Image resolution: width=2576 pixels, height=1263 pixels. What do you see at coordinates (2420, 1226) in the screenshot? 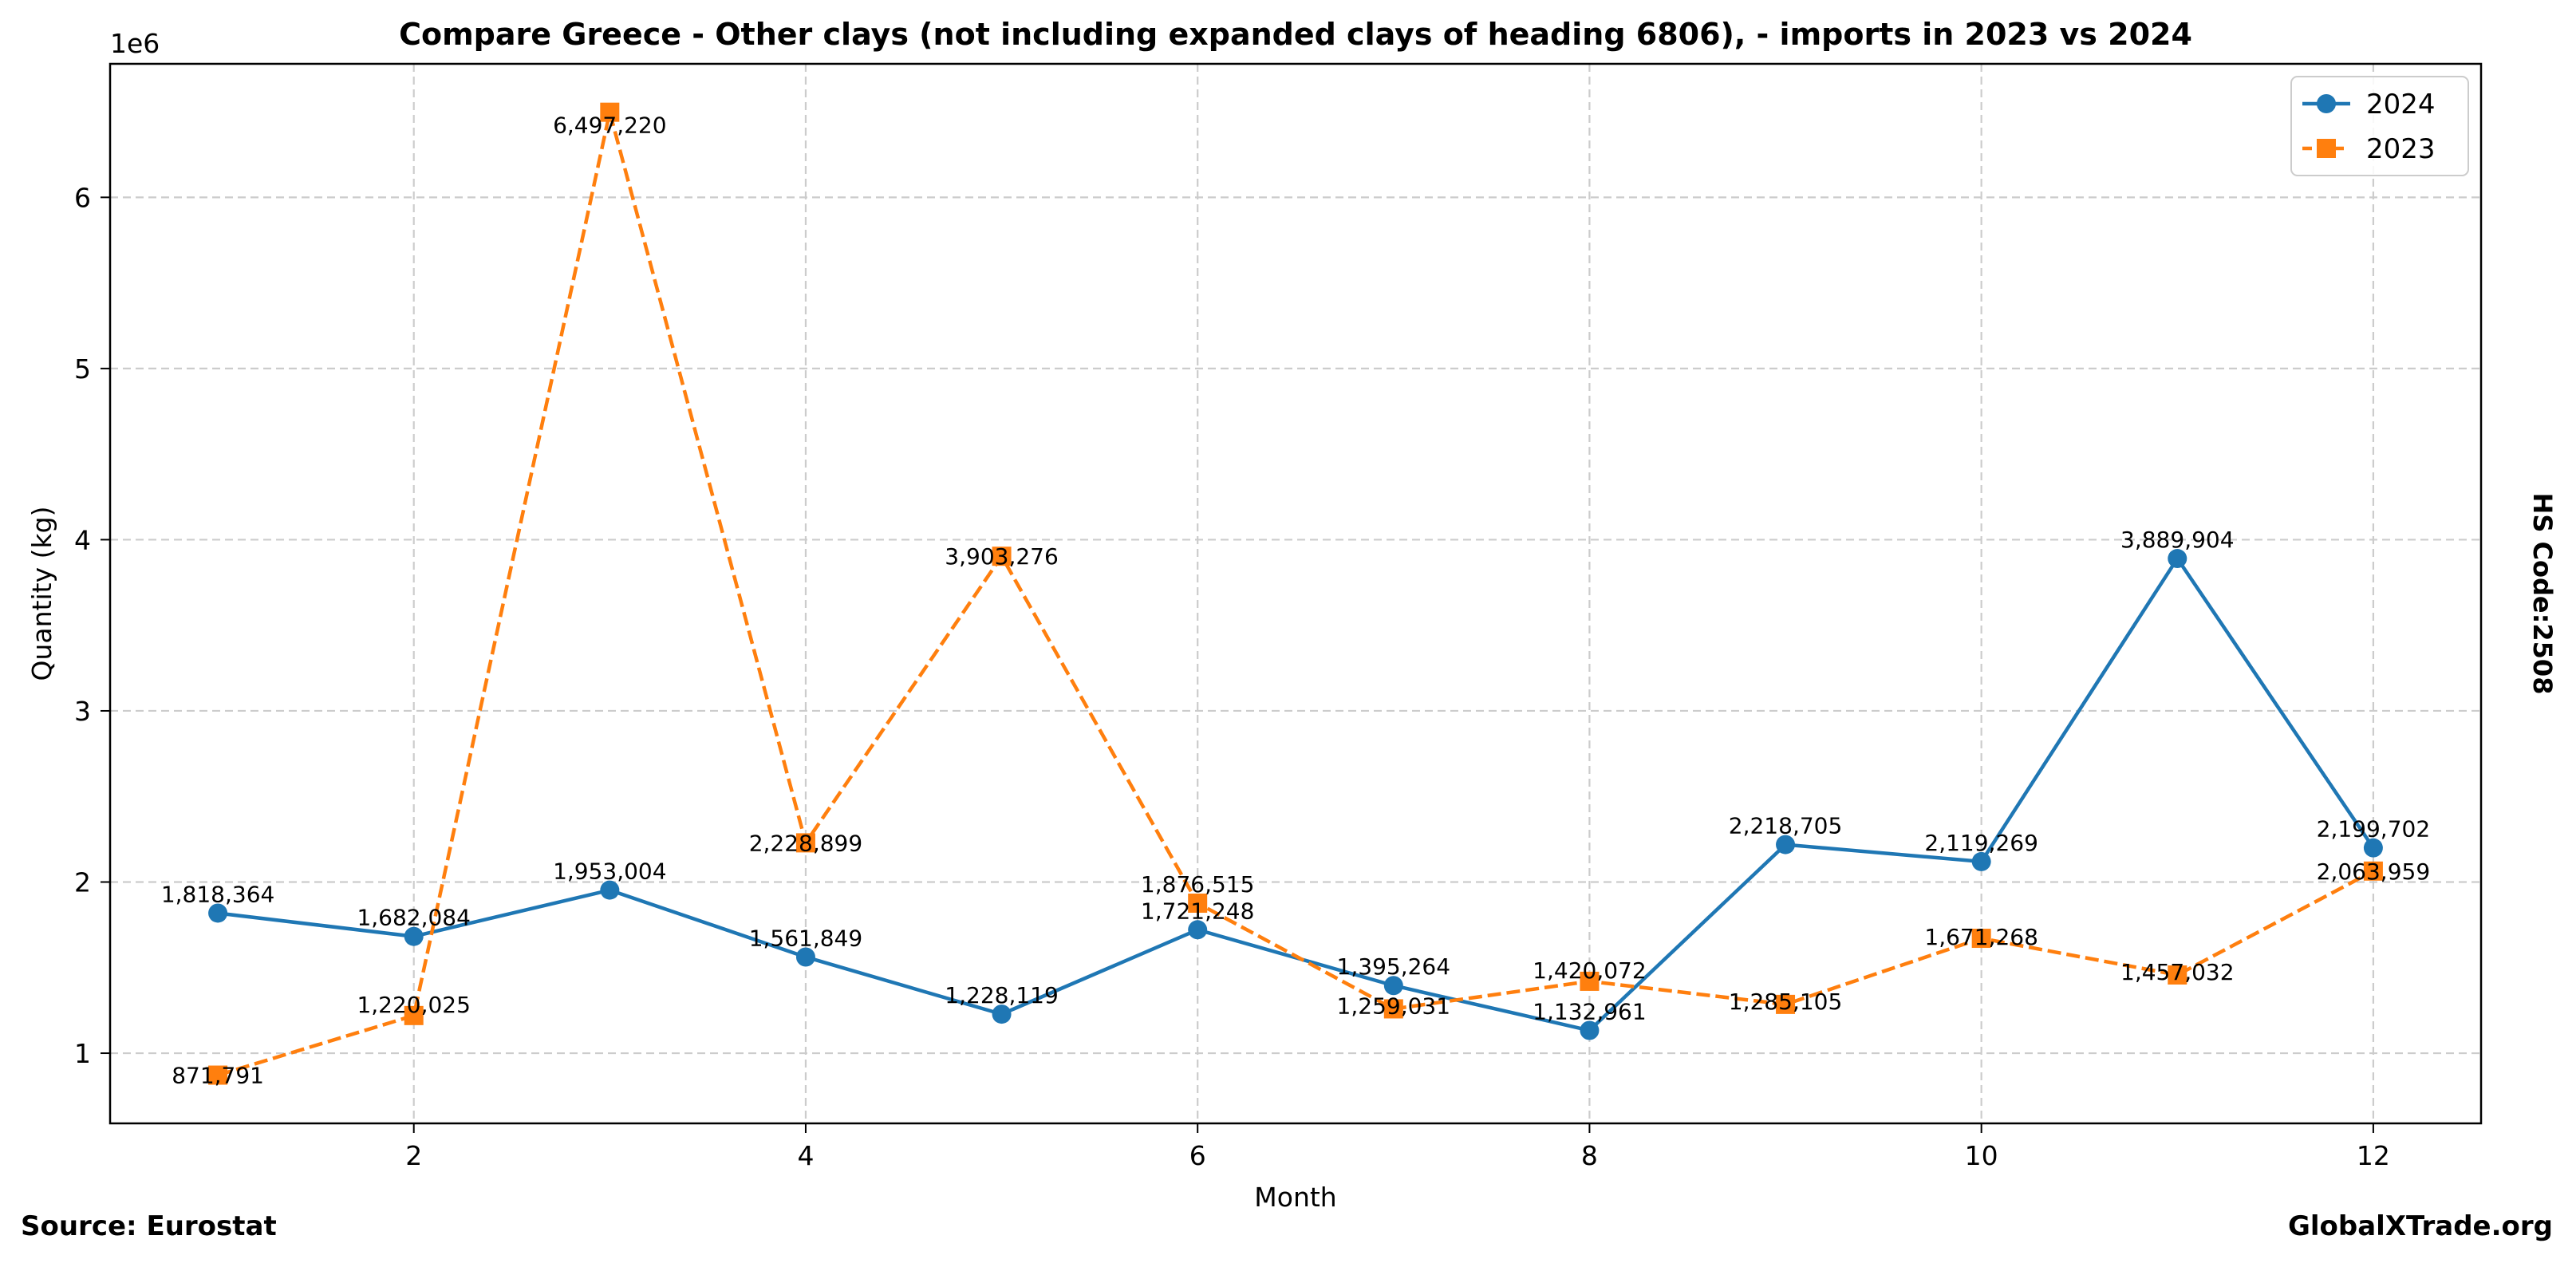
I see `brand-label: GlobalXTrade.org` at bounding box center [2420, 1226].